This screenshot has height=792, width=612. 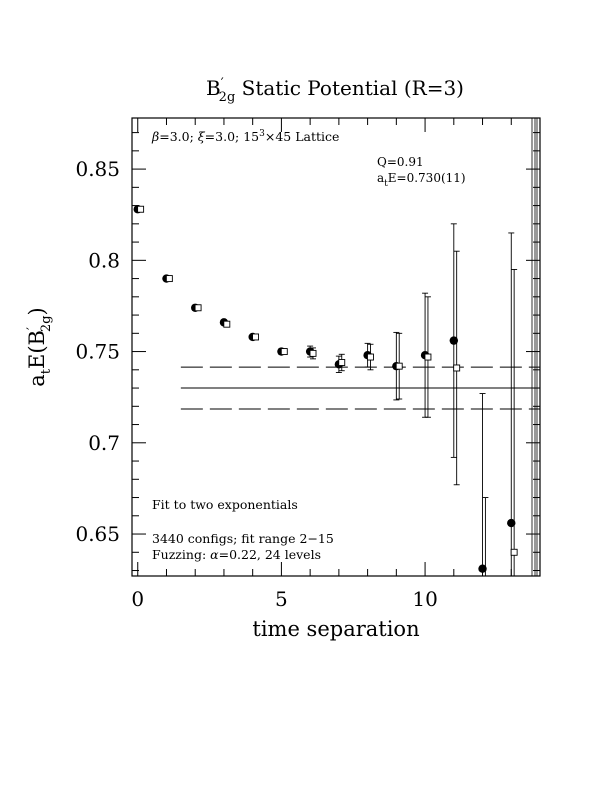 I want to click on right-edge-lines, so click(x=534, y=347).